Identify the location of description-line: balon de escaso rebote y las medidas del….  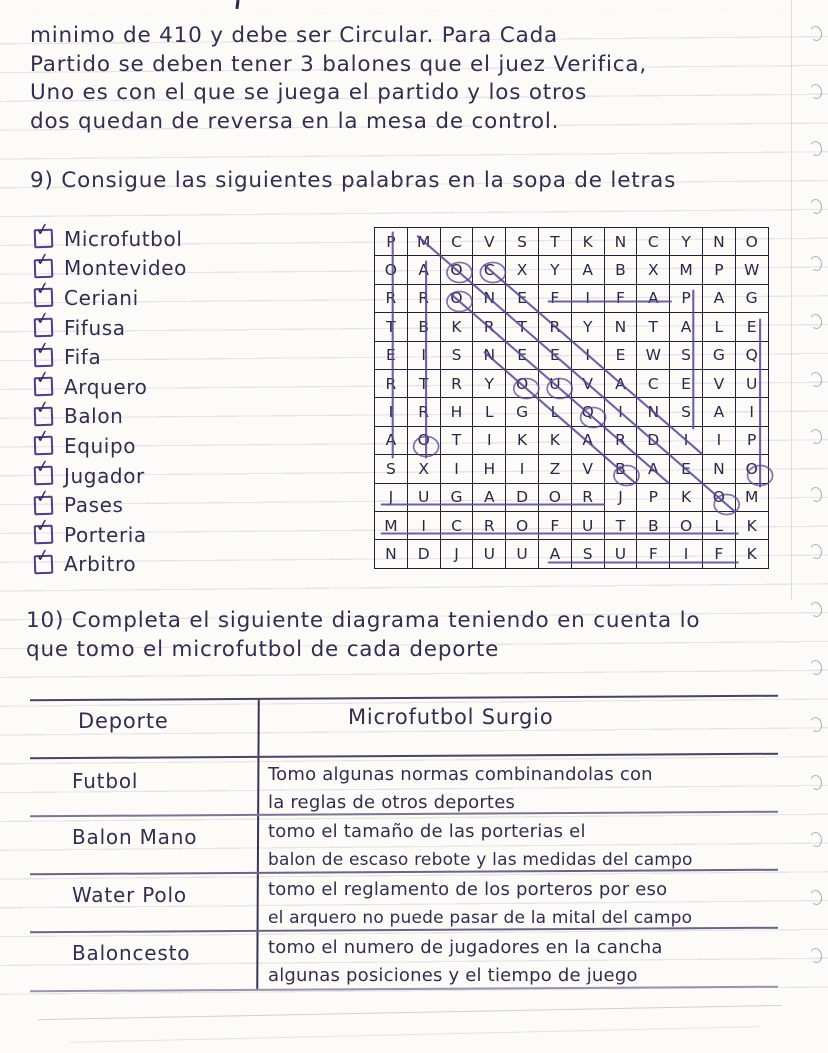
(480, 860).